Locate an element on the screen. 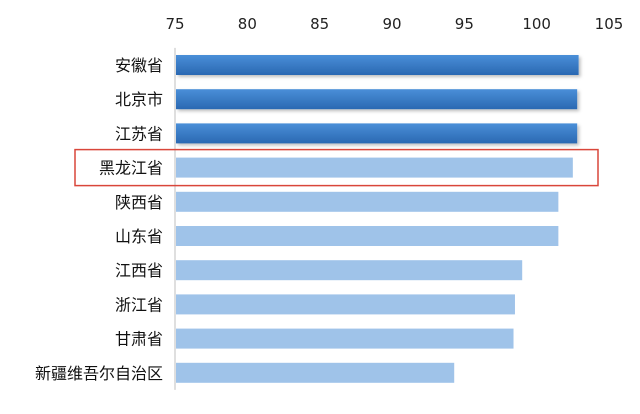 The height and width of the screenshot is (414, 640). highlight-box is located at coordinates (336, 167).